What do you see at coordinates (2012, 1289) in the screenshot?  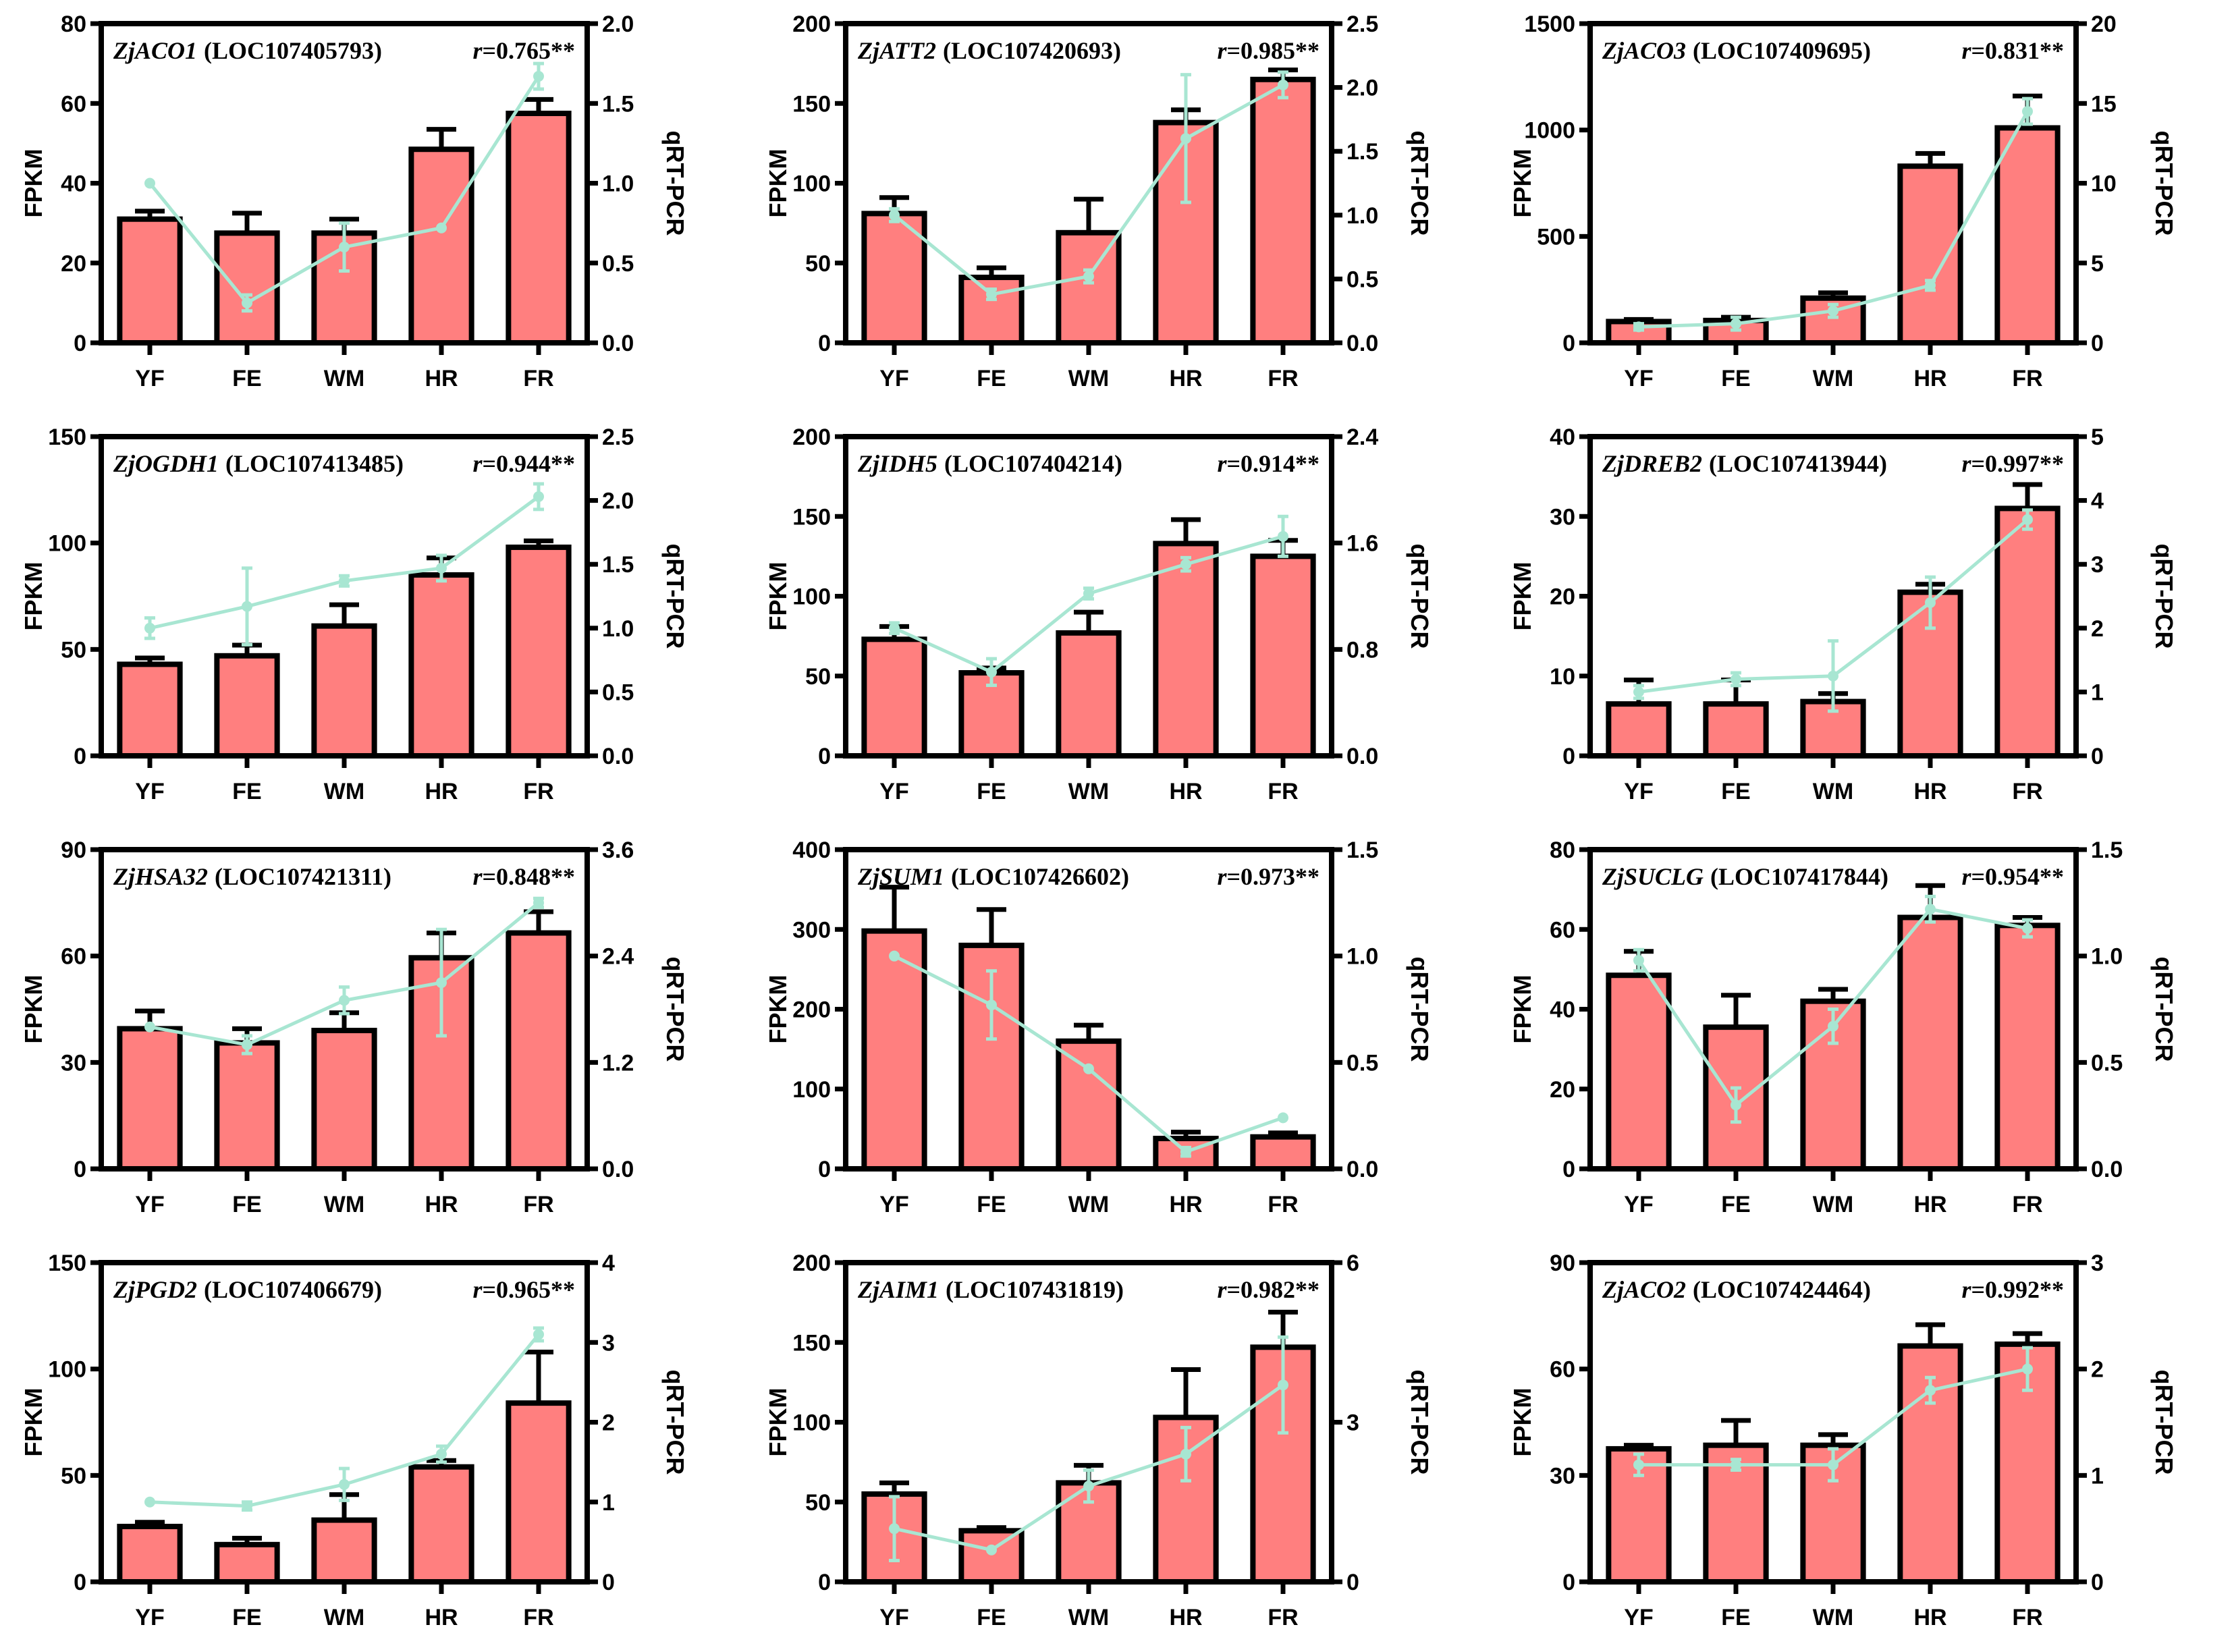 I see `correlation-label: r=0.992**` at bounding box center [2012, 1289].